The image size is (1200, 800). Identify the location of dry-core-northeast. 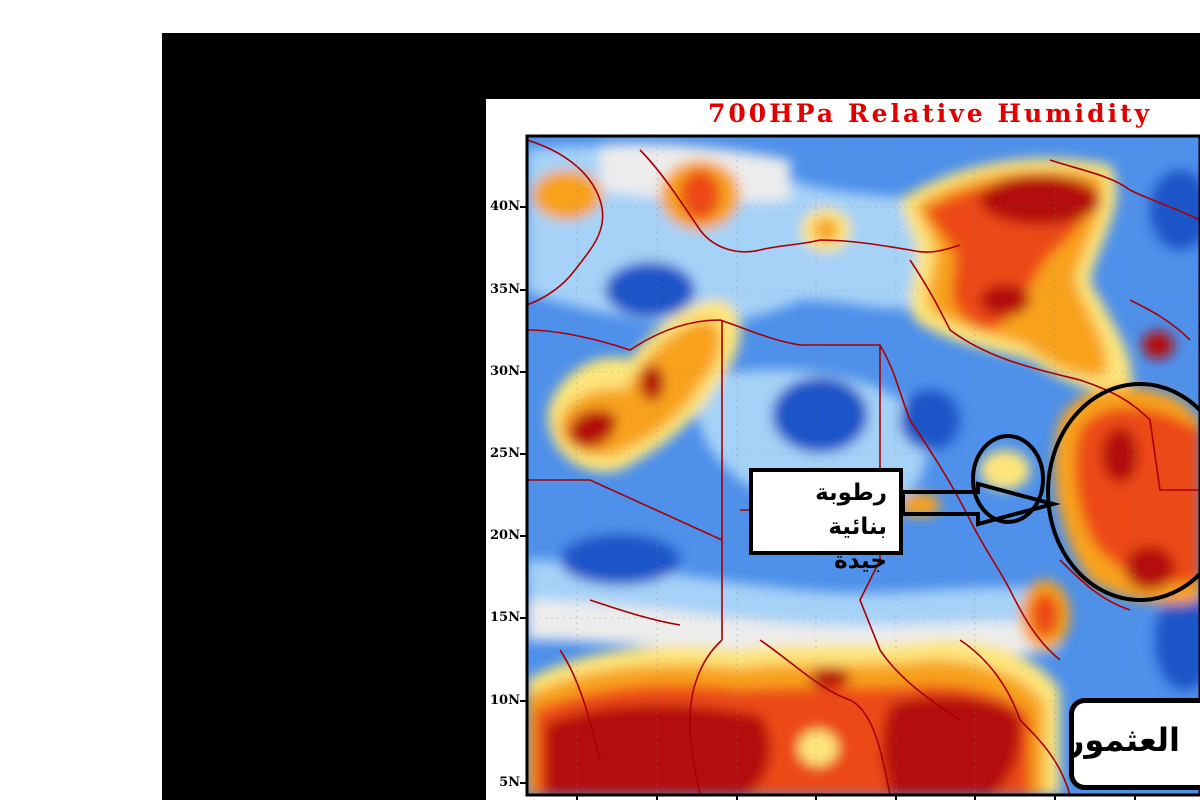
(1175, 210).